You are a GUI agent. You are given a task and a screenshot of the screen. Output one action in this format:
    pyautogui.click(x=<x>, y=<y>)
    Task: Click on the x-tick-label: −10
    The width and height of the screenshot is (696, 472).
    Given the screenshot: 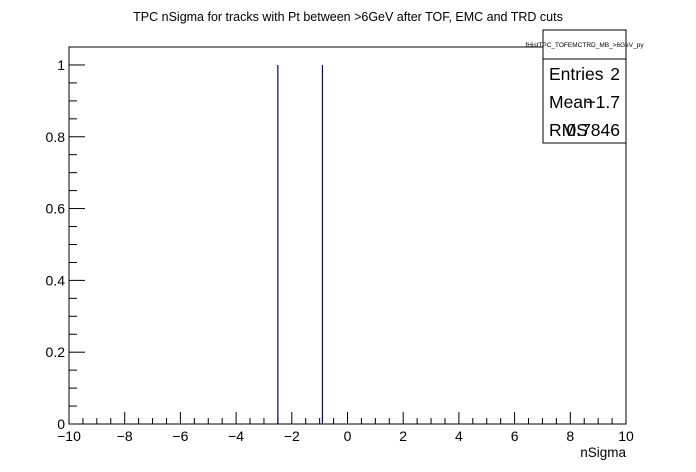 What is the action you would take?
    pyautogui.click(x=69, y=436)
    